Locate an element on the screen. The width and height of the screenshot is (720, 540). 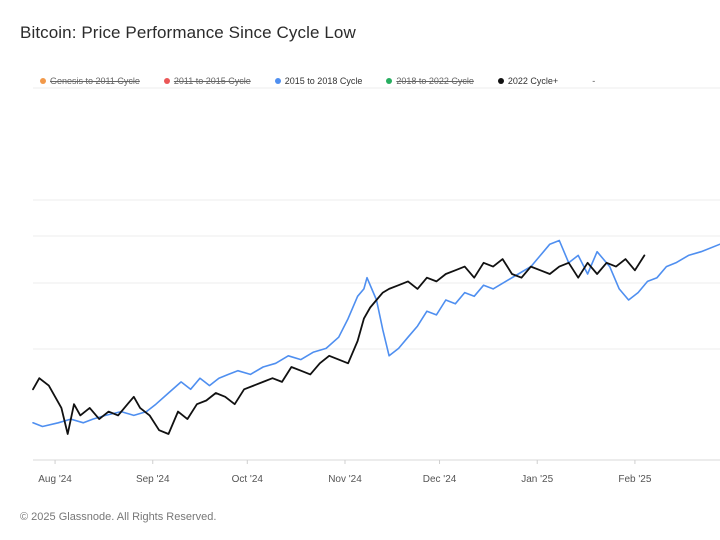
legend-label: 2011 to 2015 Cycle is located at coordinates (212, 81).